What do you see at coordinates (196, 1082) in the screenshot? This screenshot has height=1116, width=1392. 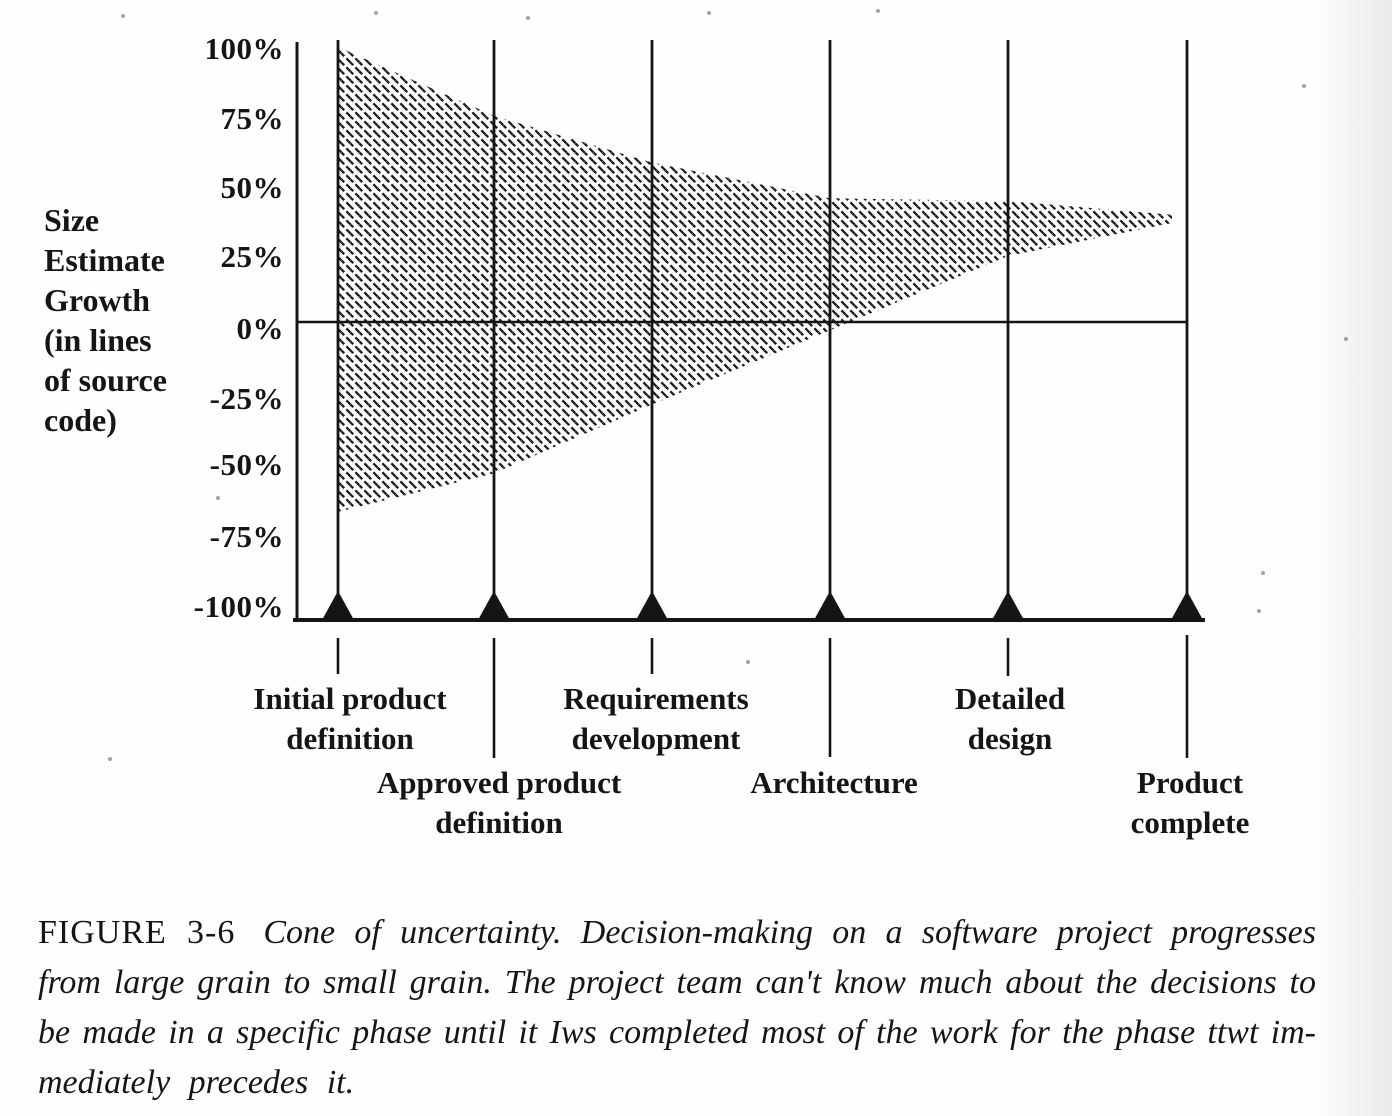 I see `caption-line-4: mediately precedes it.` at bounding box center [196, 1082].